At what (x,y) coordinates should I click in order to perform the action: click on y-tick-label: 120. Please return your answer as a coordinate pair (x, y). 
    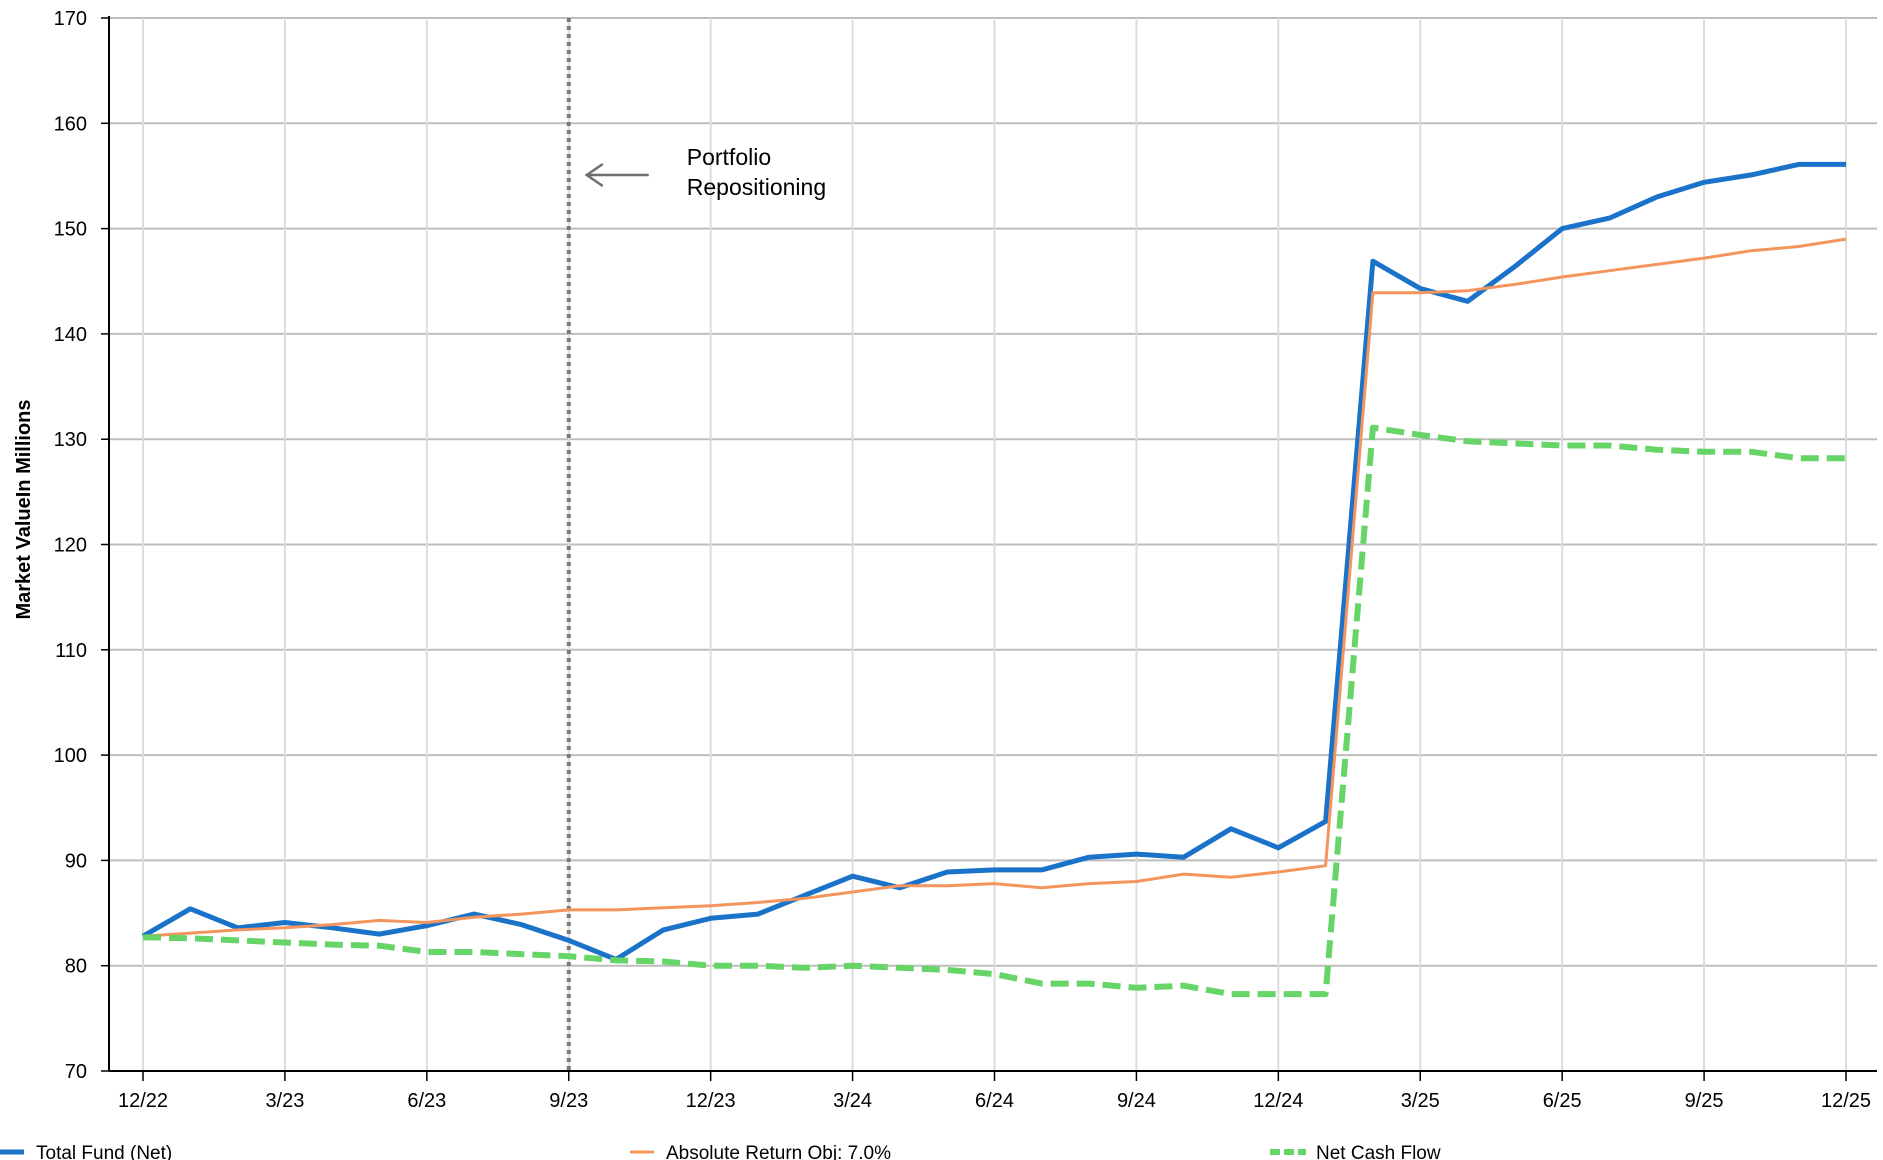
    Looking at the image, I should click on (70, 546).